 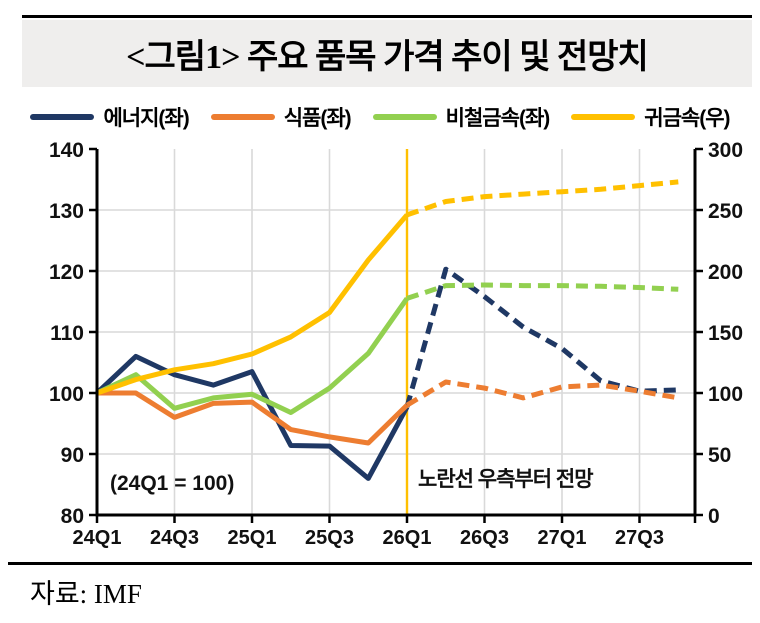 What do you see at coordinates (72, 516) in the screenshot?
I see `svg-text: 80` at bounding box center [72, 516].